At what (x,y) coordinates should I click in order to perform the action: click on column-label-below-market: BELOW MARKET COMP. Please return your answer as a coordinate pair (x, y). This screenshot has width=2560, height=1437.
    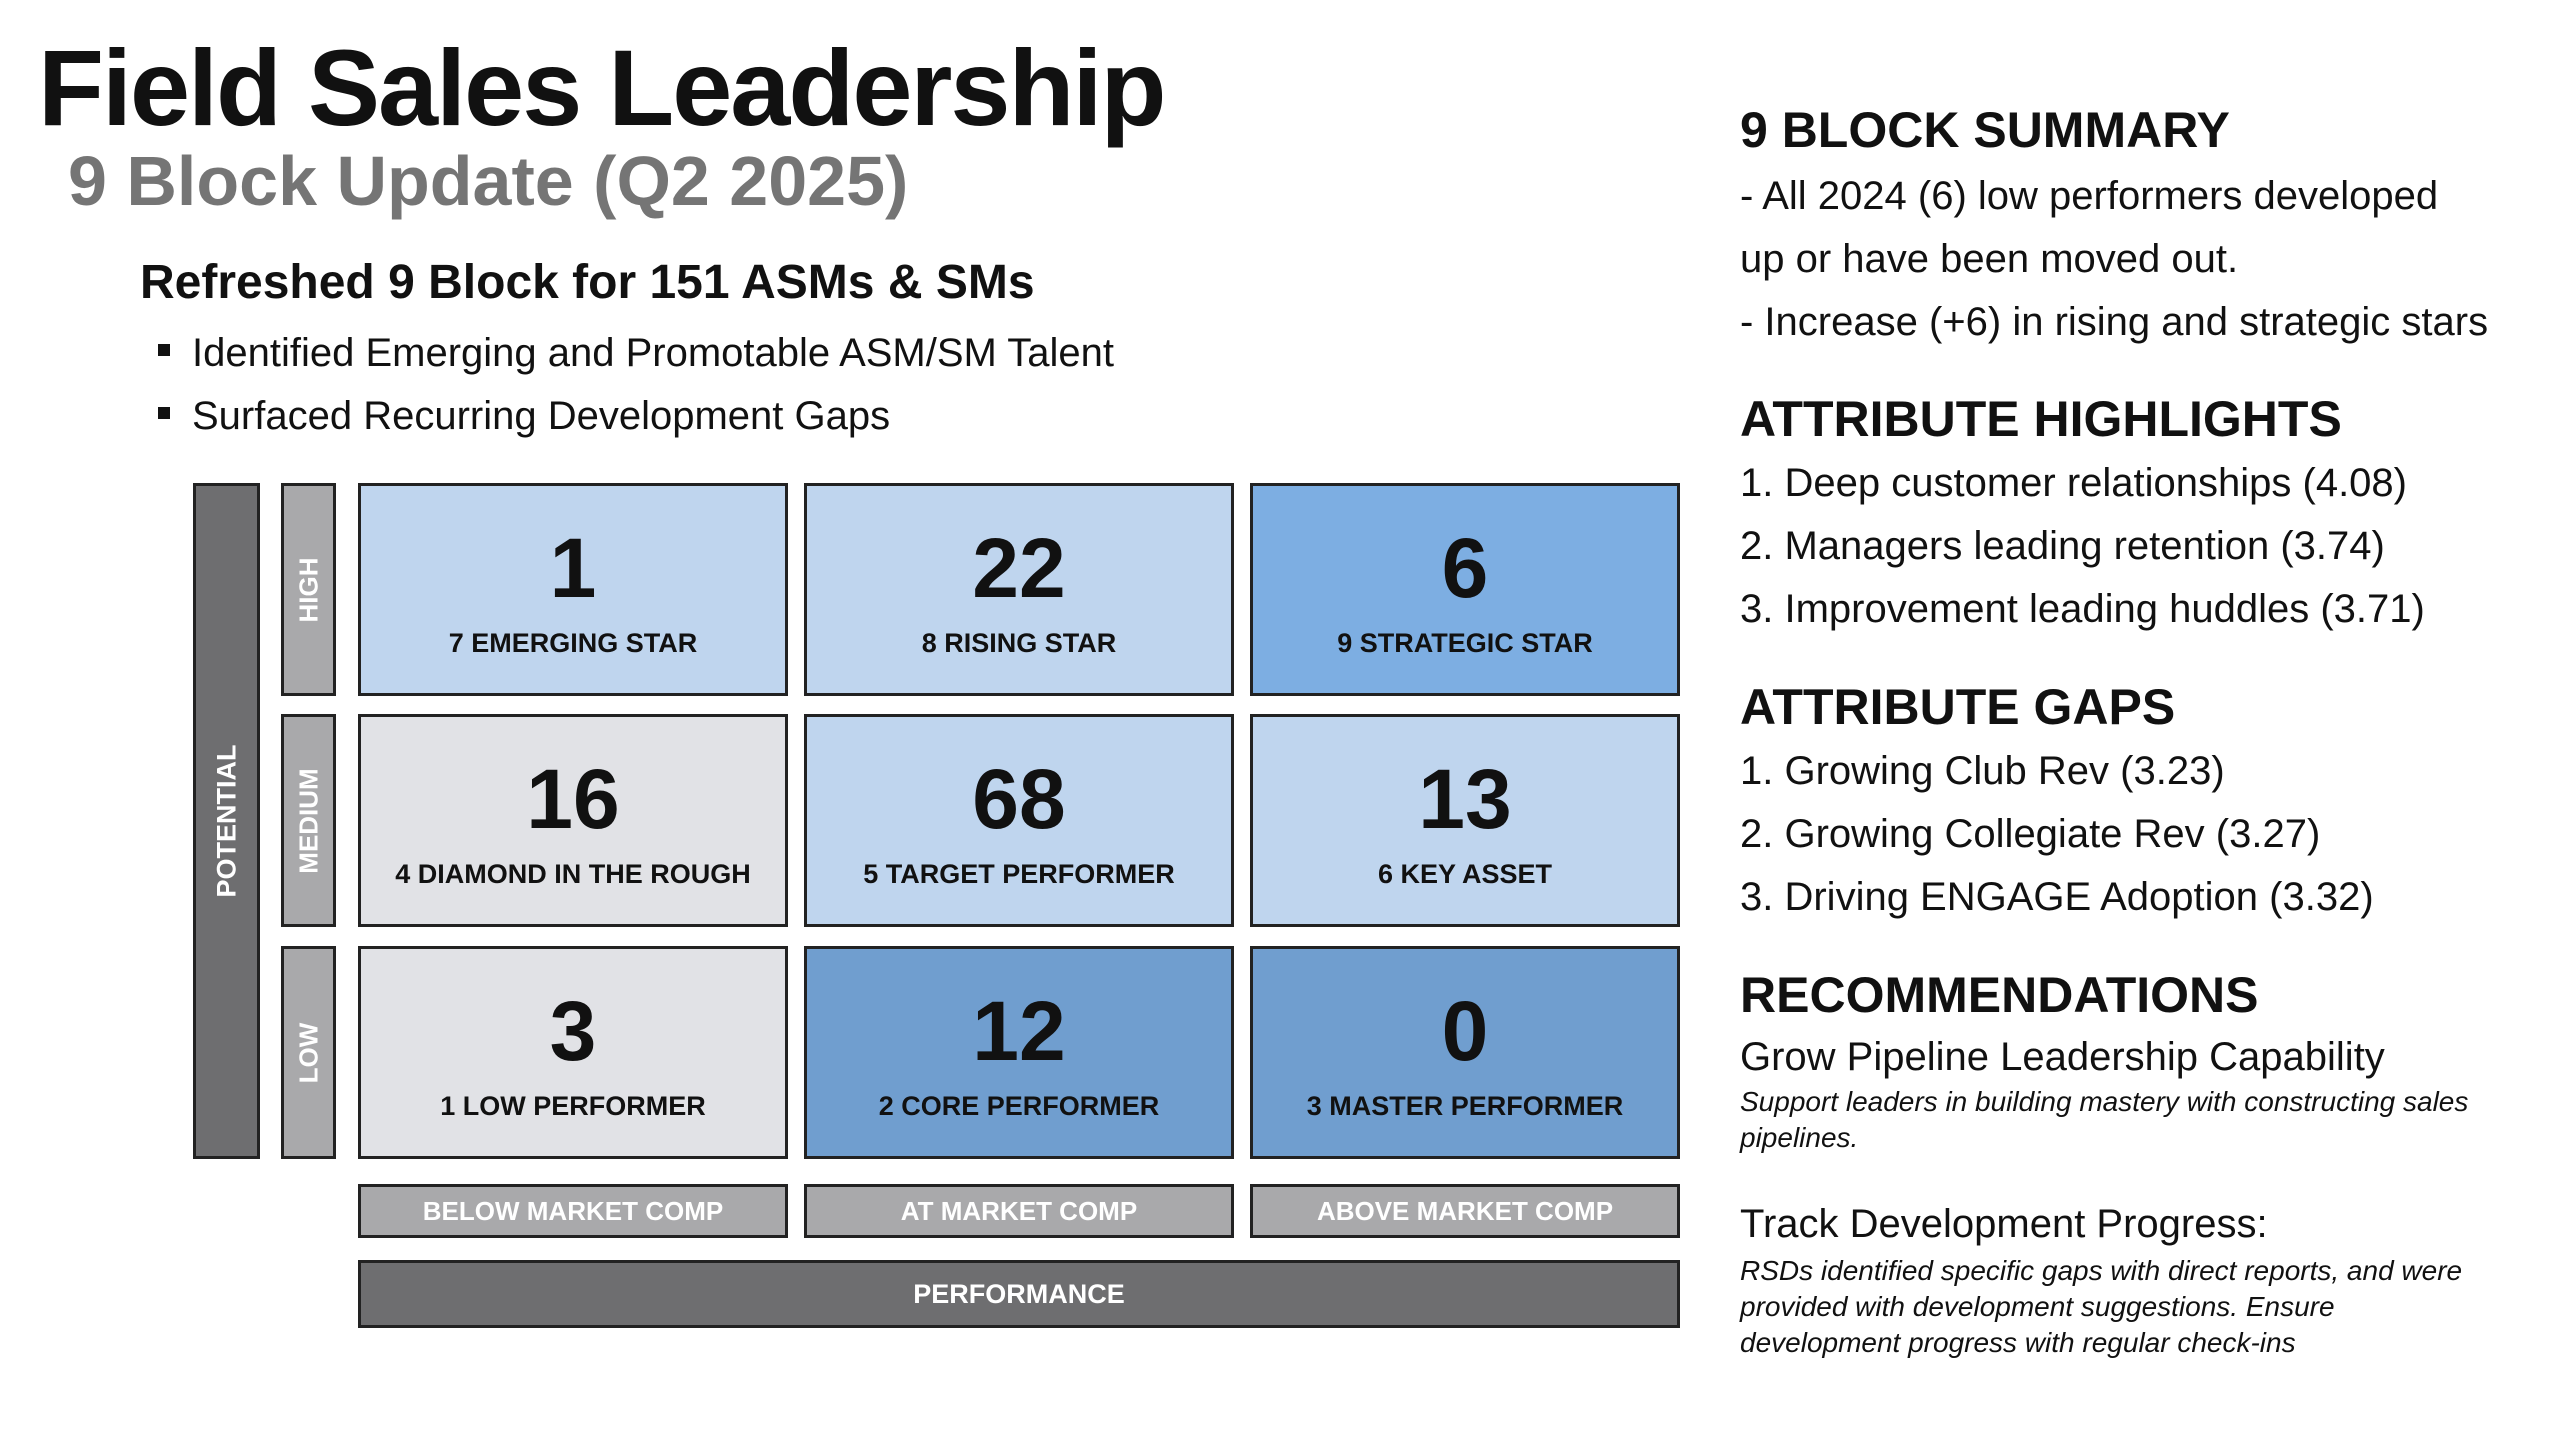
    Looking at the image, I should click on (573, 1211).